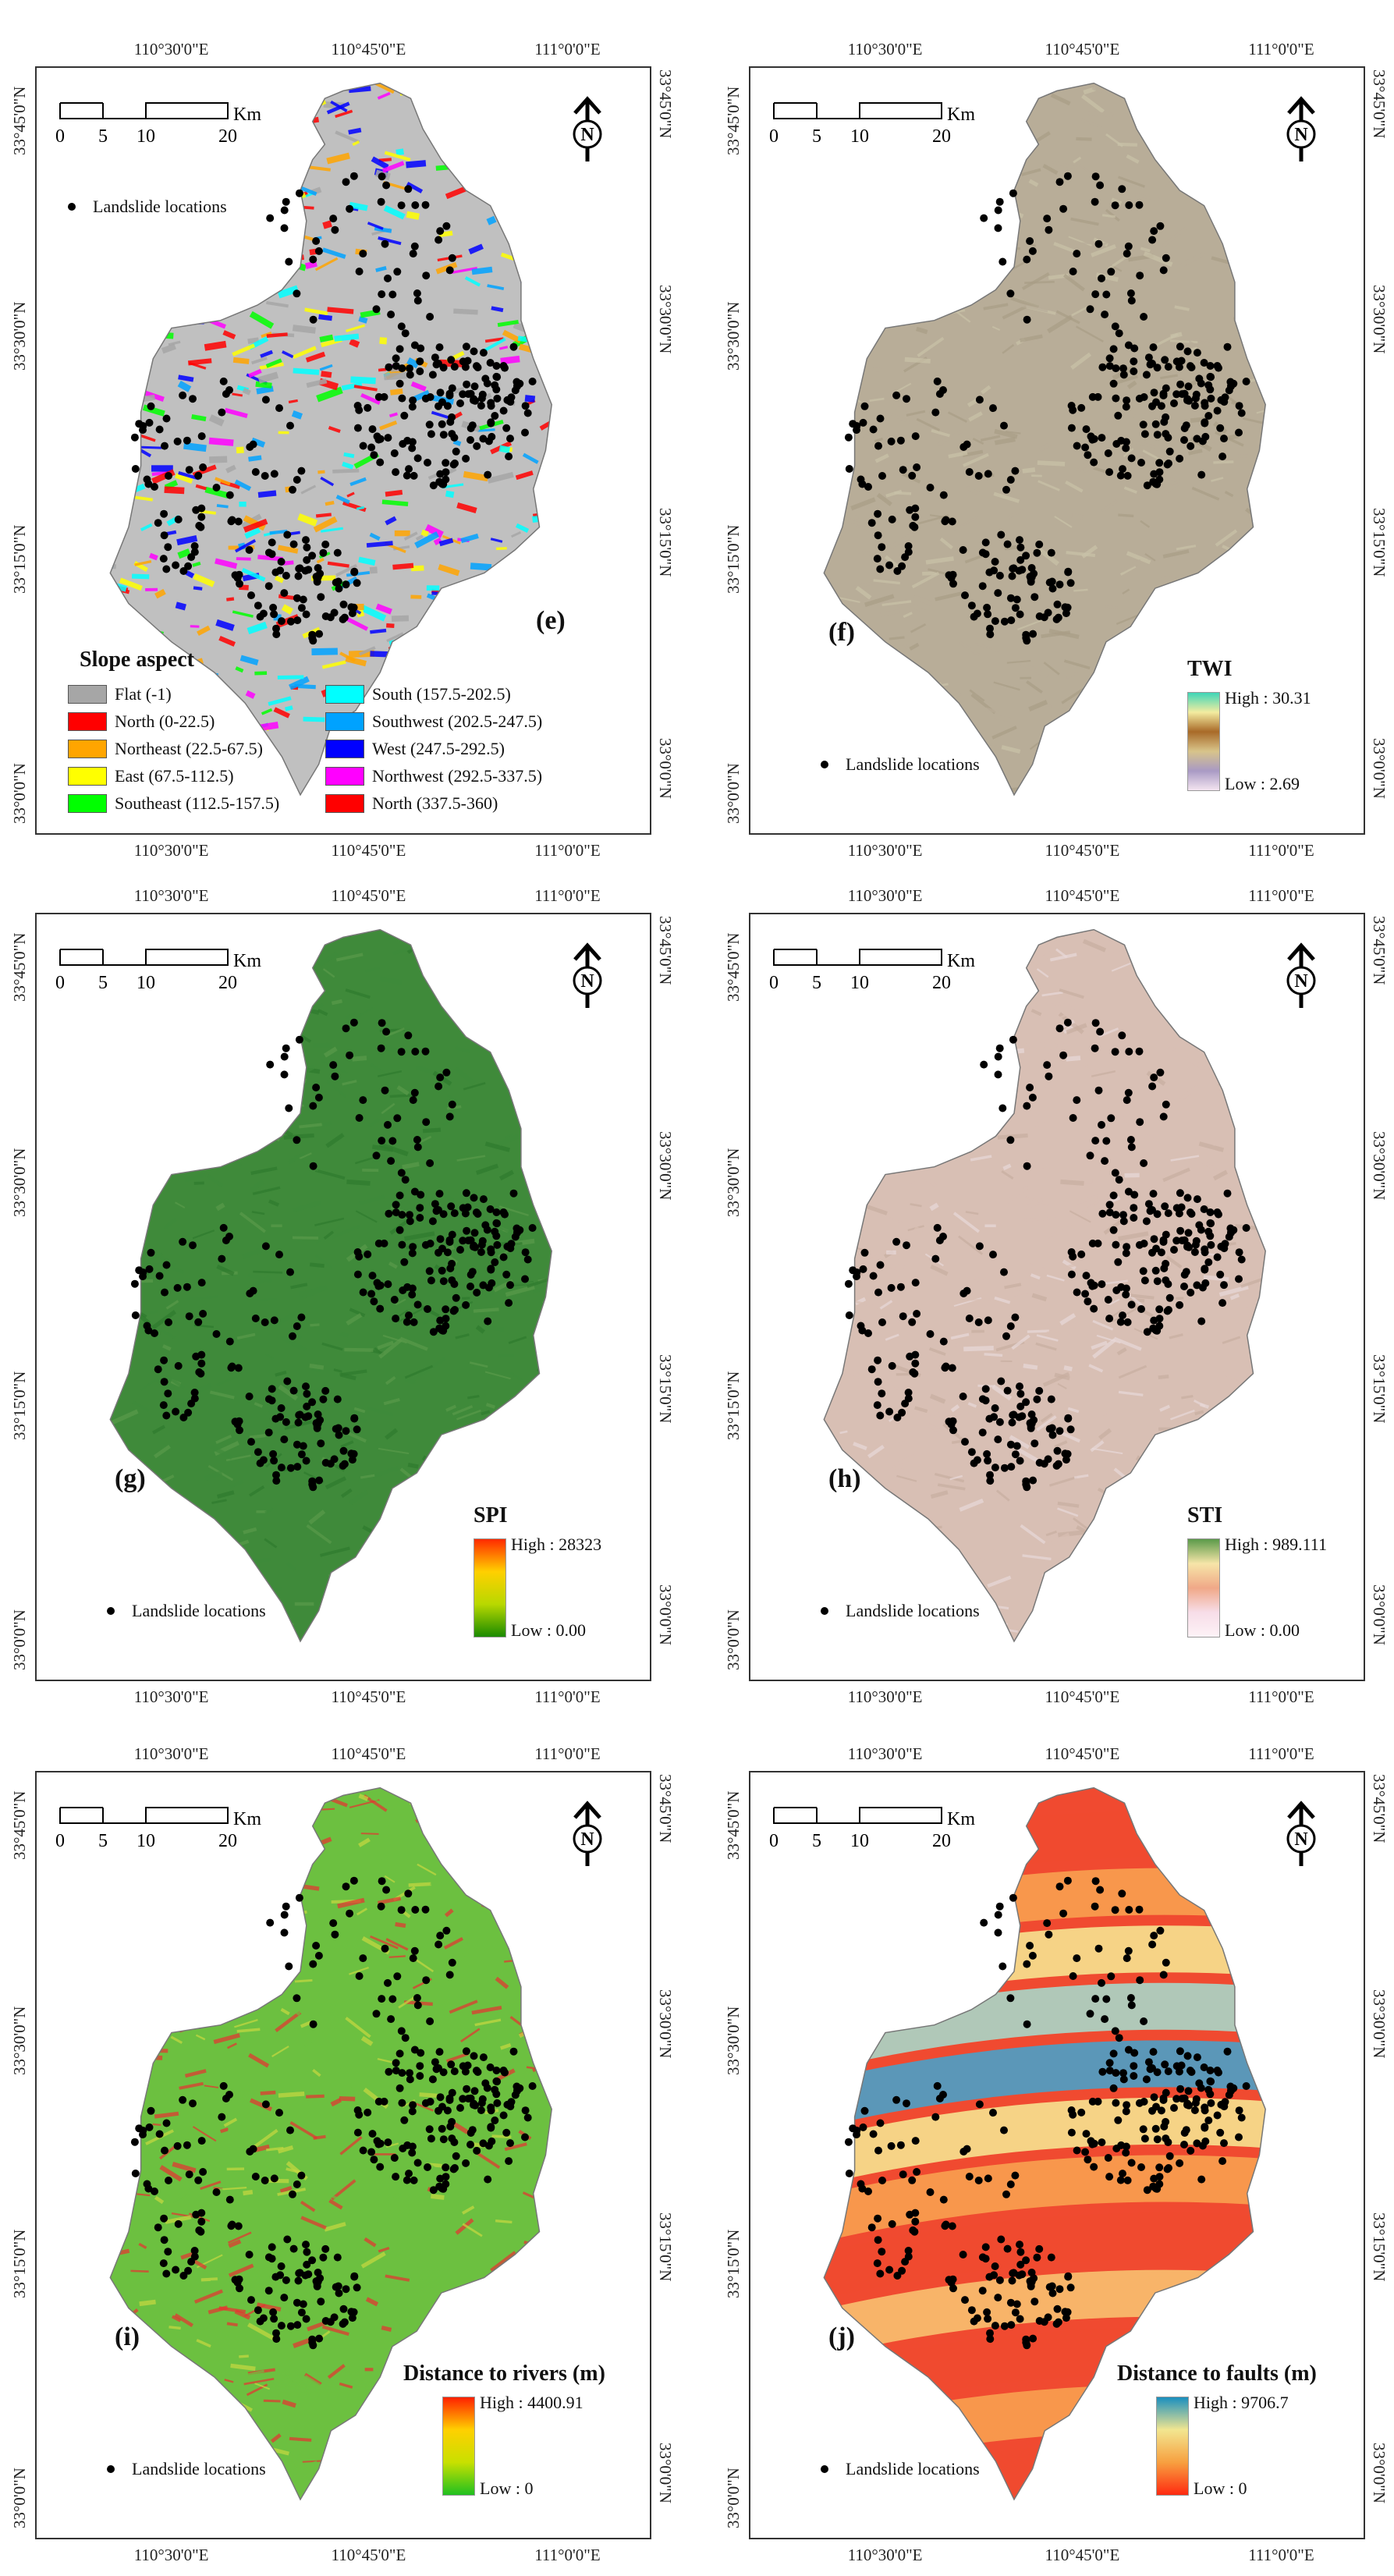  Describe the element at coordinates (1082, 1696) in the screenshot. I see `longitude-label: 110°45'0"E` at that location.